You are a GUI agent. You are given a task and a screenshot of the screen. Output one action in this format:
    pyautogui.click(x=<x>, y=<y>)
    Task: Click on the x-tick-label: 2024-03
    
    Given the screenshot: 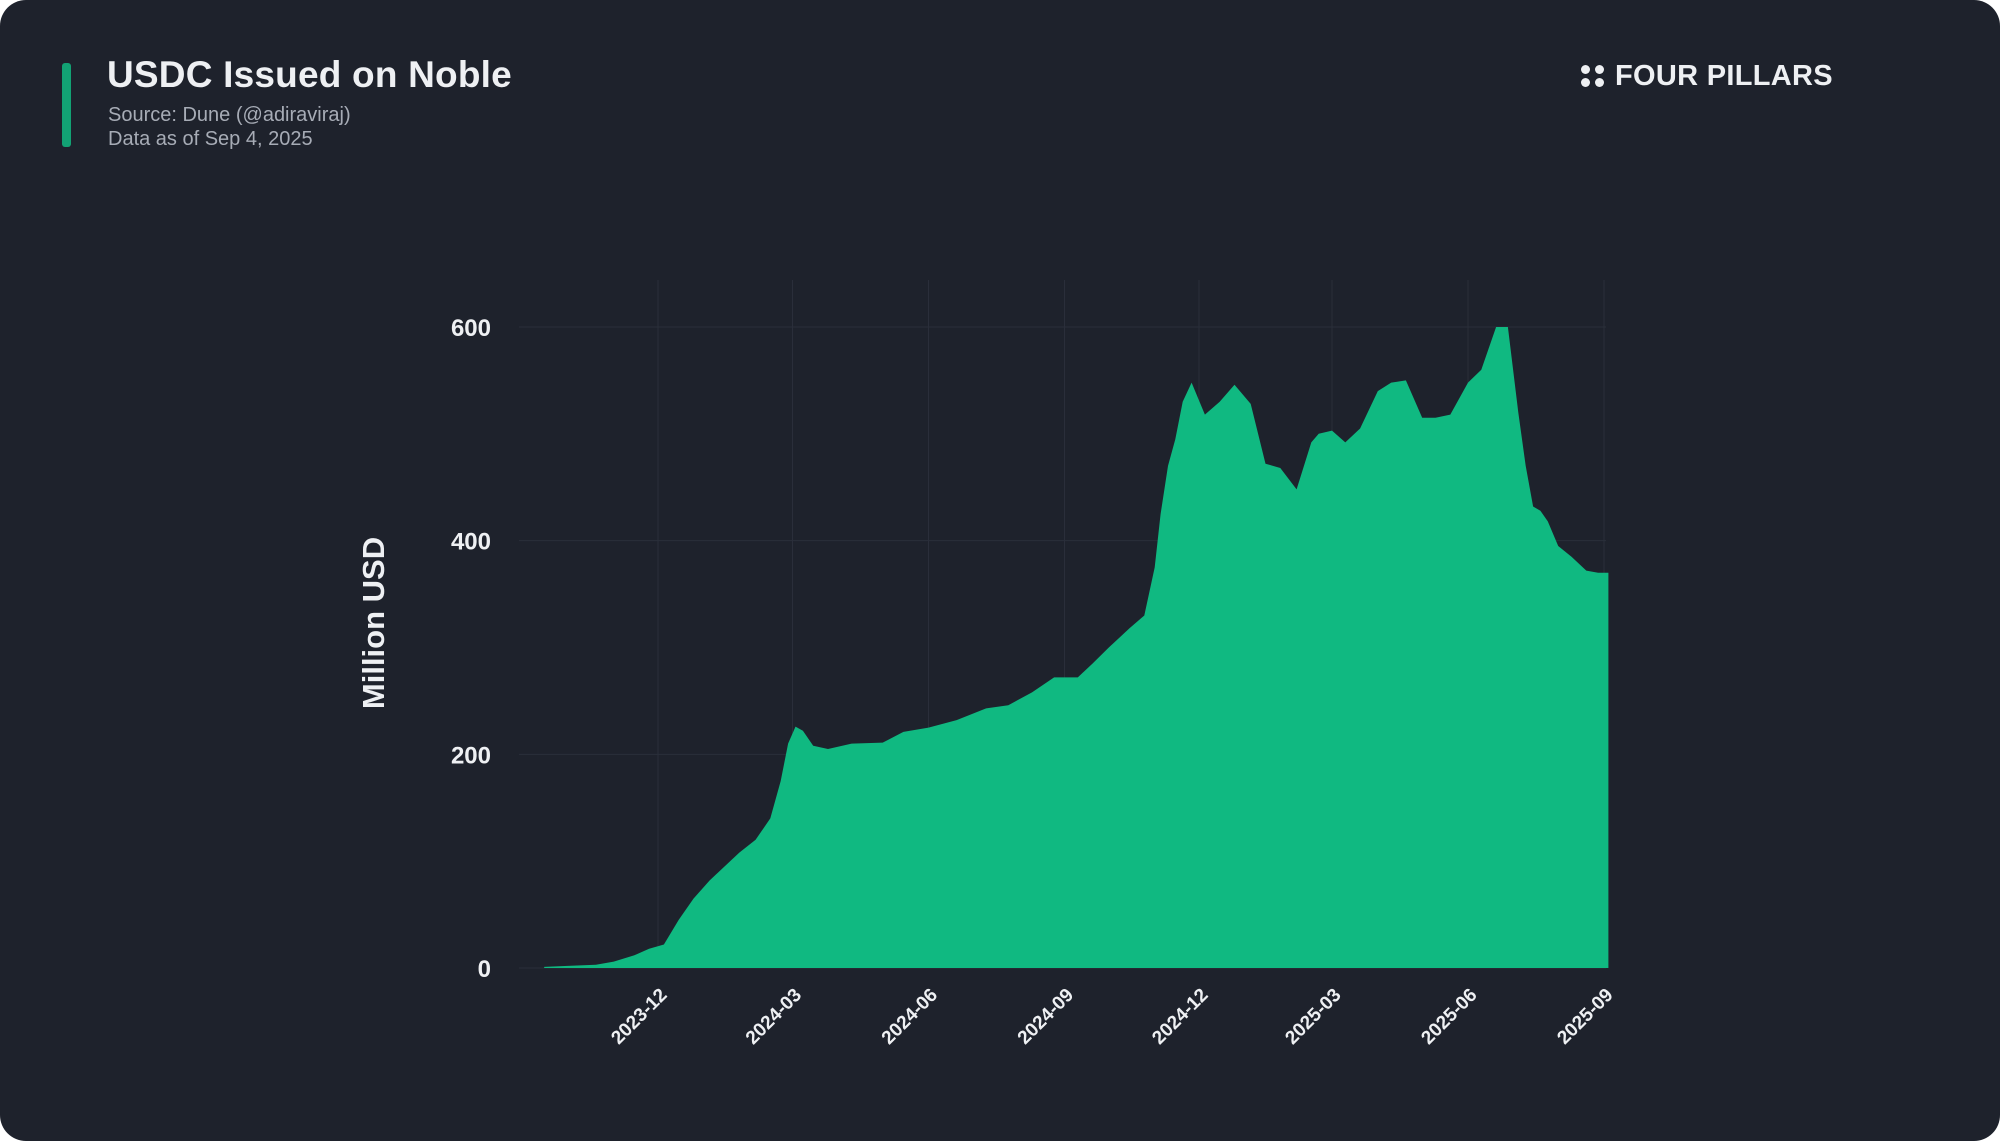 What is the action you would take?
    pyautogui.click(x=774, y=1017)
    